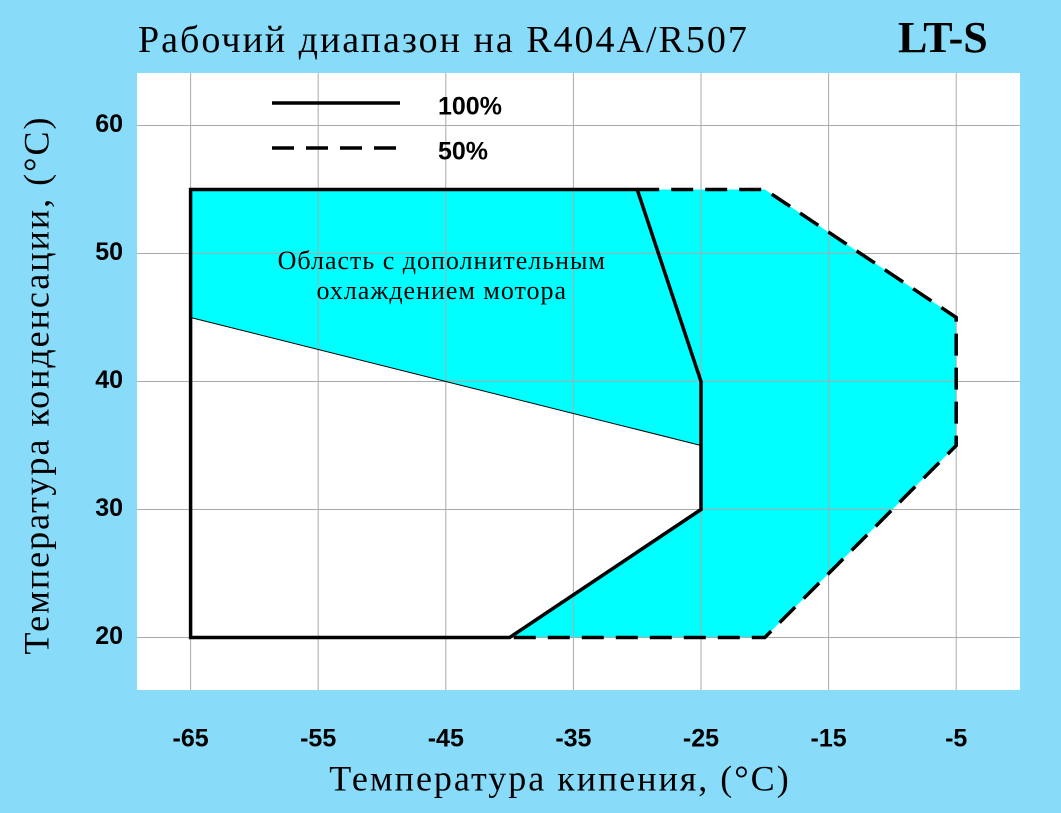  Describe the element at coordinates (109, 380) in the screenshot. I see `y-tick-label: 40` at that location.